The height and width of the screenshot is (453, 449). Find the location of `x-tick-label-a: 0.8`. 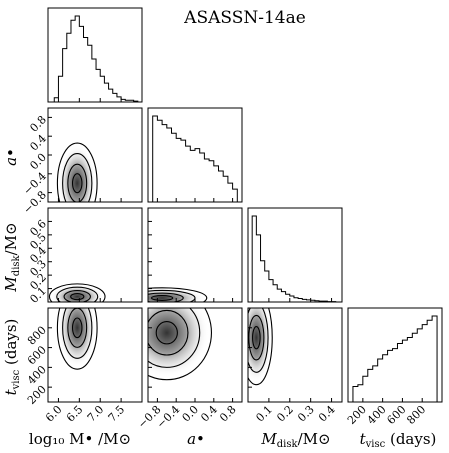

x-tick-label-a: 0.8 is located at coordinates (228, 414).